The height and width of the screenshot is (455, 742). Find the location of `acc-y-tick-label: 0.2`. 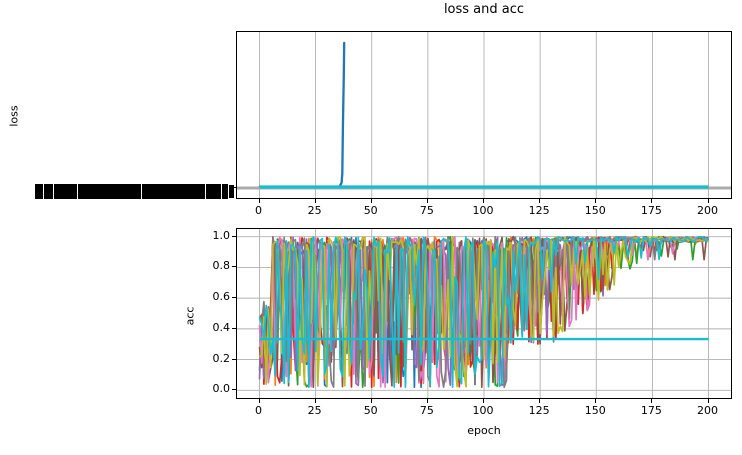

acc-y-tick-label: 0.2 is located at coordinates (221, 358).